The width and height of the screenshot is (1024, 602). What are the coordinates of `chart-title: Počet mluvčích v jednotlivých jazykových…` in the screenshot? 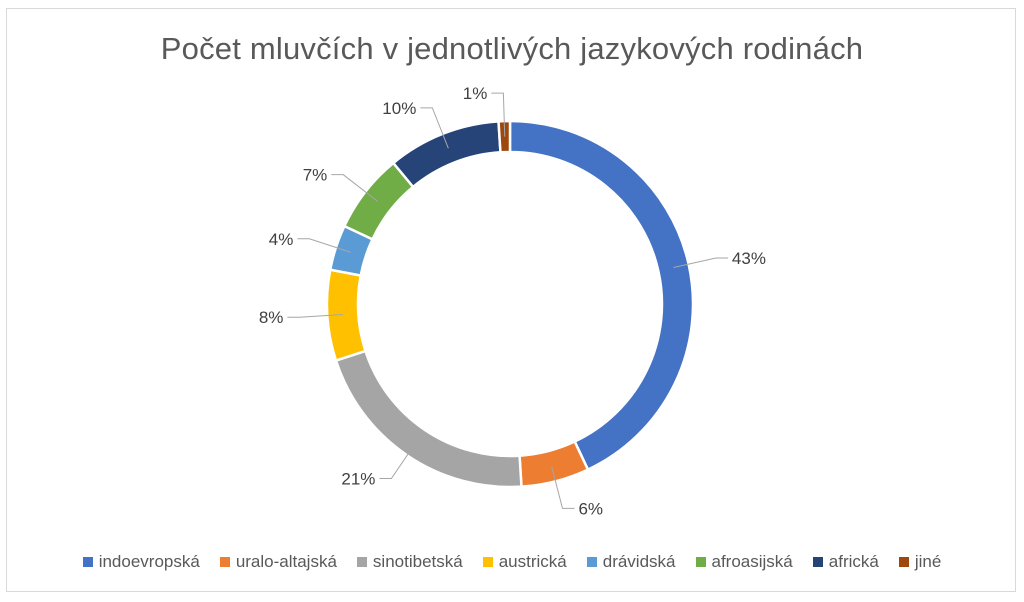 It's located at (512, 48).